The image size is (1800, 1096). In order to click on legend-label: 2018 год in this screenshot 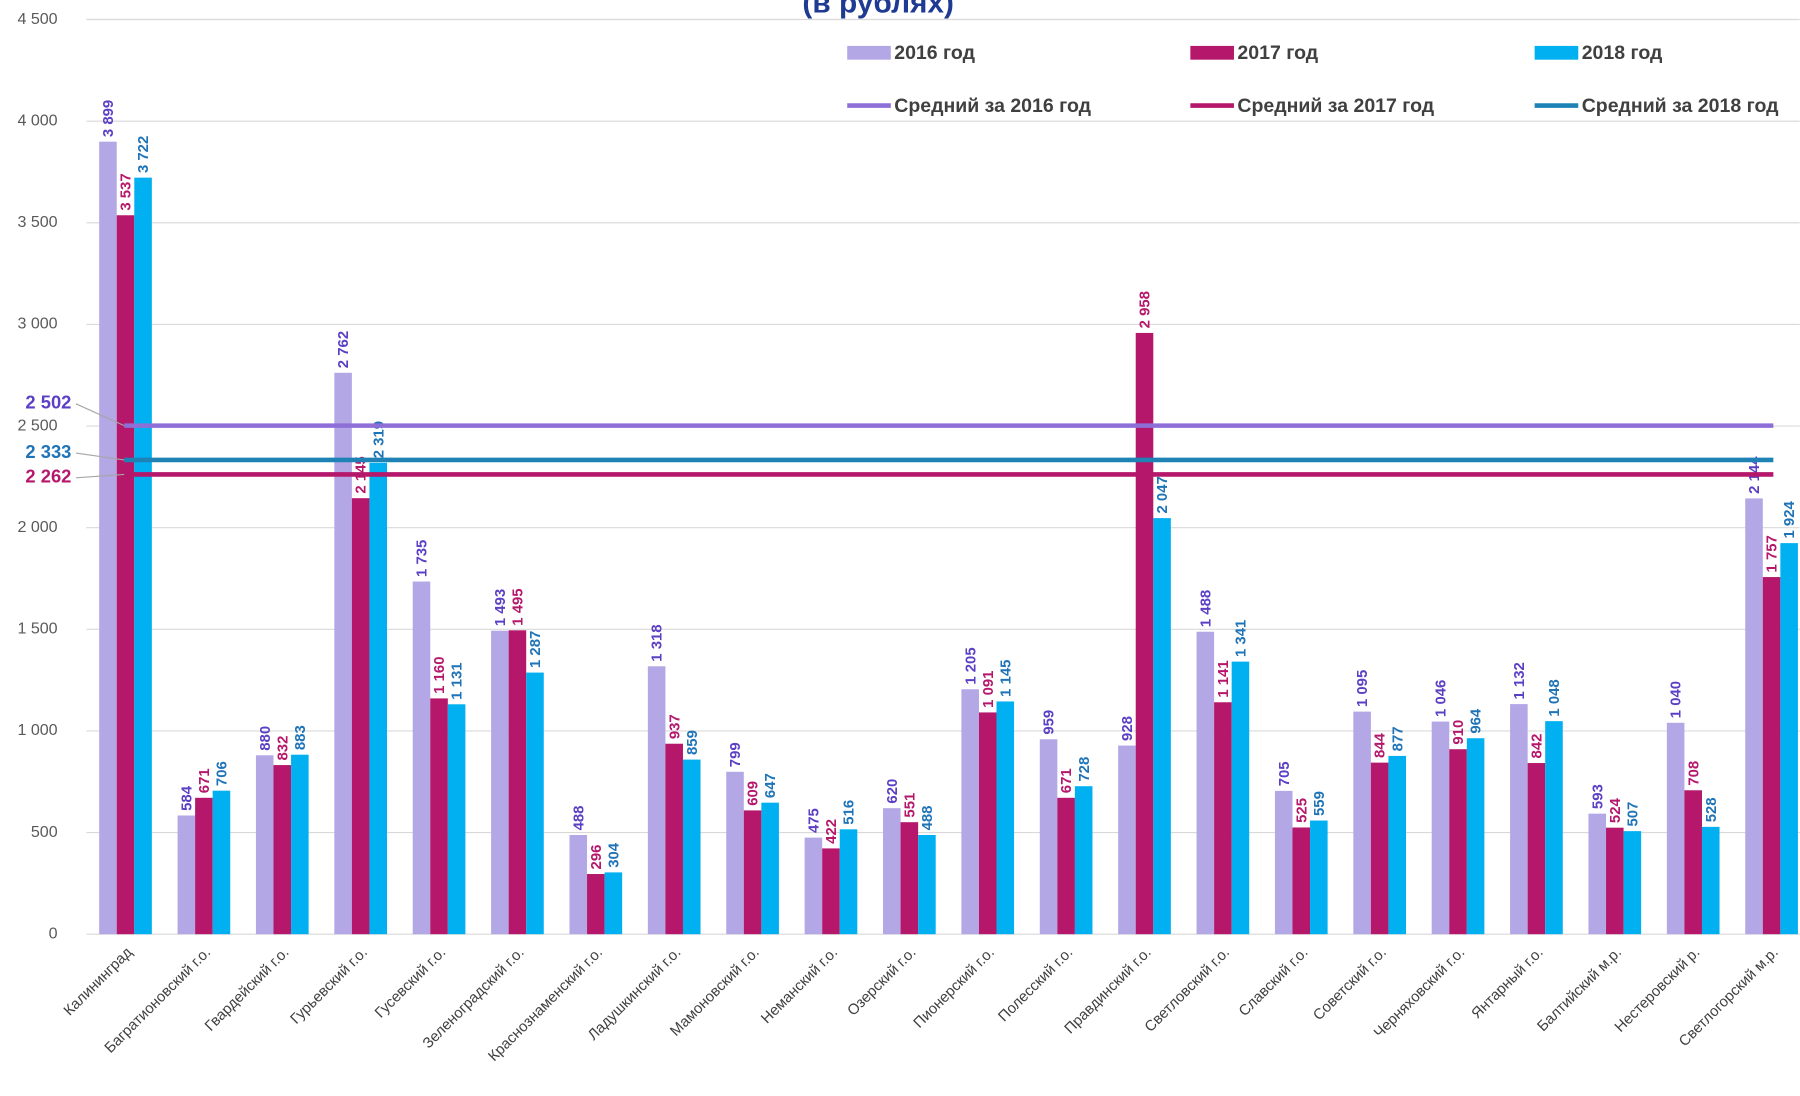, I will do `click(1622, 53)`.